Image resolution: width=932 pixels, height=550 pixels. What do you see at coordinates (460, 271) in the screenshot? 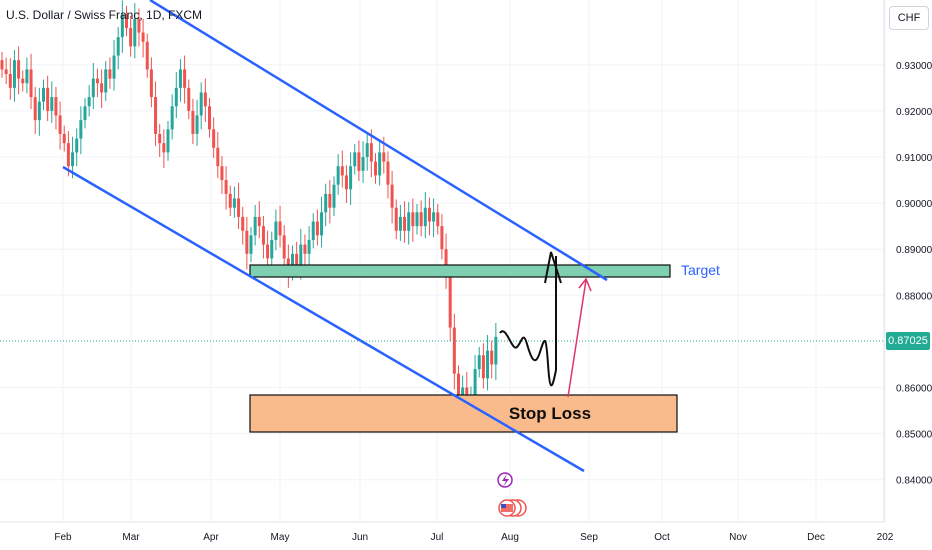
I see `target-zone` at bounding box center [460, 271].